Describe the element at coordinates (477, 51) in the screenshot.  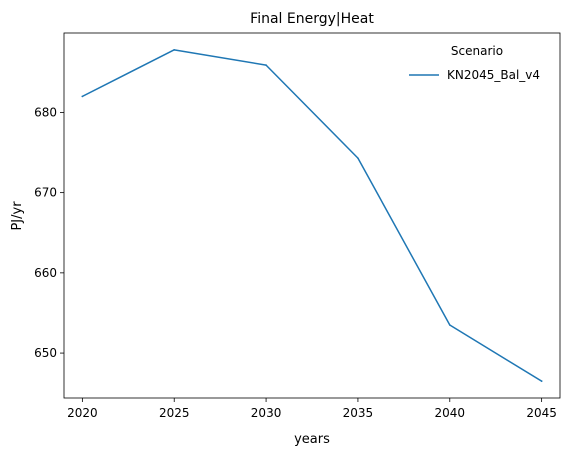
I see `legend-title: Scenario` at that location.